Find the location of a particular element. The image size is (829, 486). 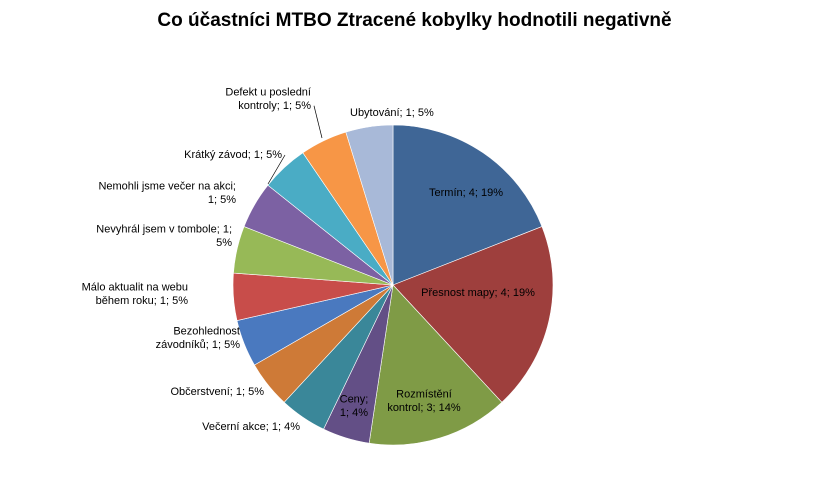

data-label: Rozmístění kontrol; 3; 14% is located at coordinates (424, 401).